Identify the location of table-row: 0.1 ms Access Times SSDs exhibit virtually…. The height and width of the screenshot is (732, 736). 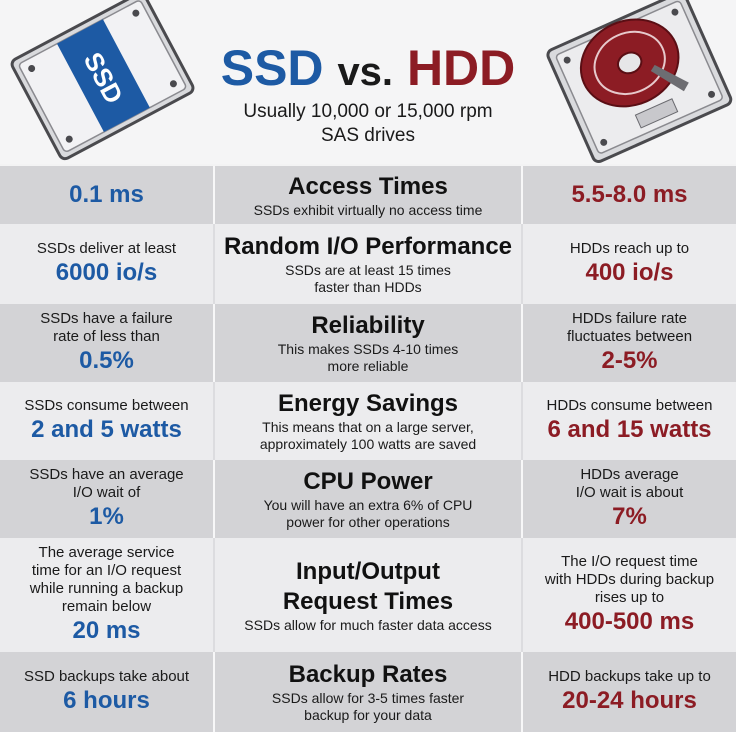
(368, 195).